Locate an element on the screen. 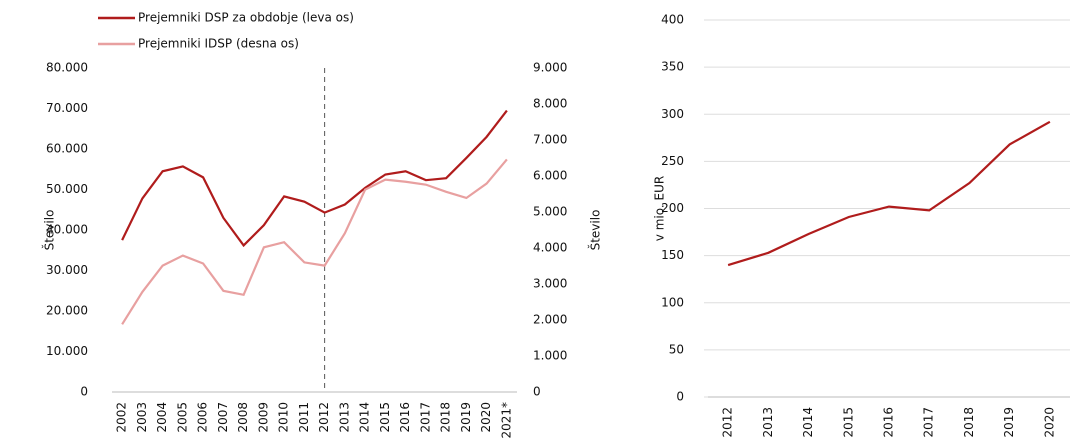 The image size is (1072, 445). y2-tick-label: 8.000 is located at coordinates (550, 104).